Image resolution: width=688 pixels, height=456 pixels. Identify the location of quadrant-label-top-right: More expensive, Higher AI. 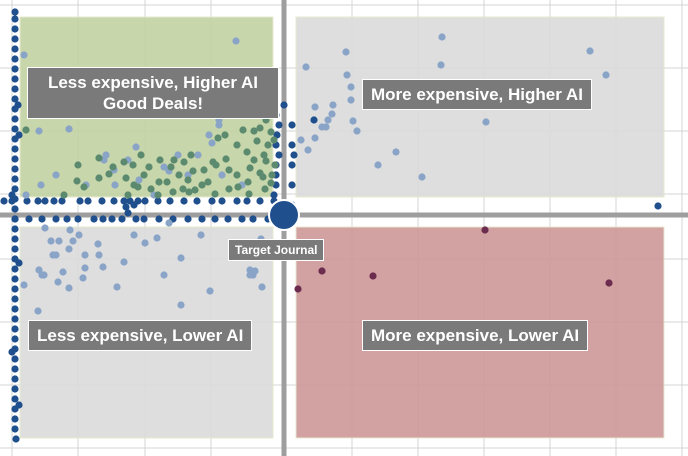
(477, 94).